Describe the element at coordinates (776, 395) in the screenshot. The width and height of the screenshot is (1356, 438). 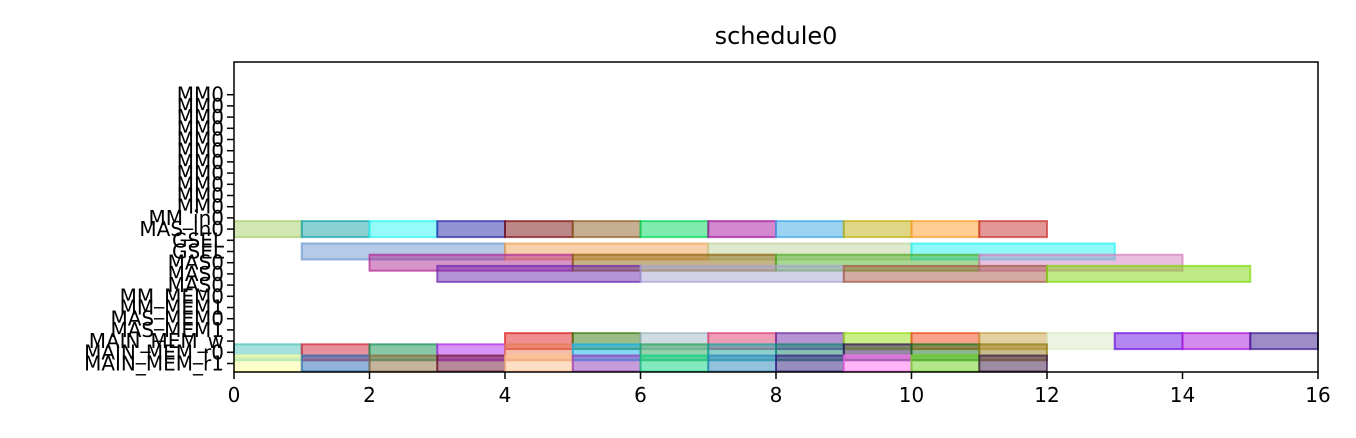
I see `x-tick-label-4: 8` at that location.